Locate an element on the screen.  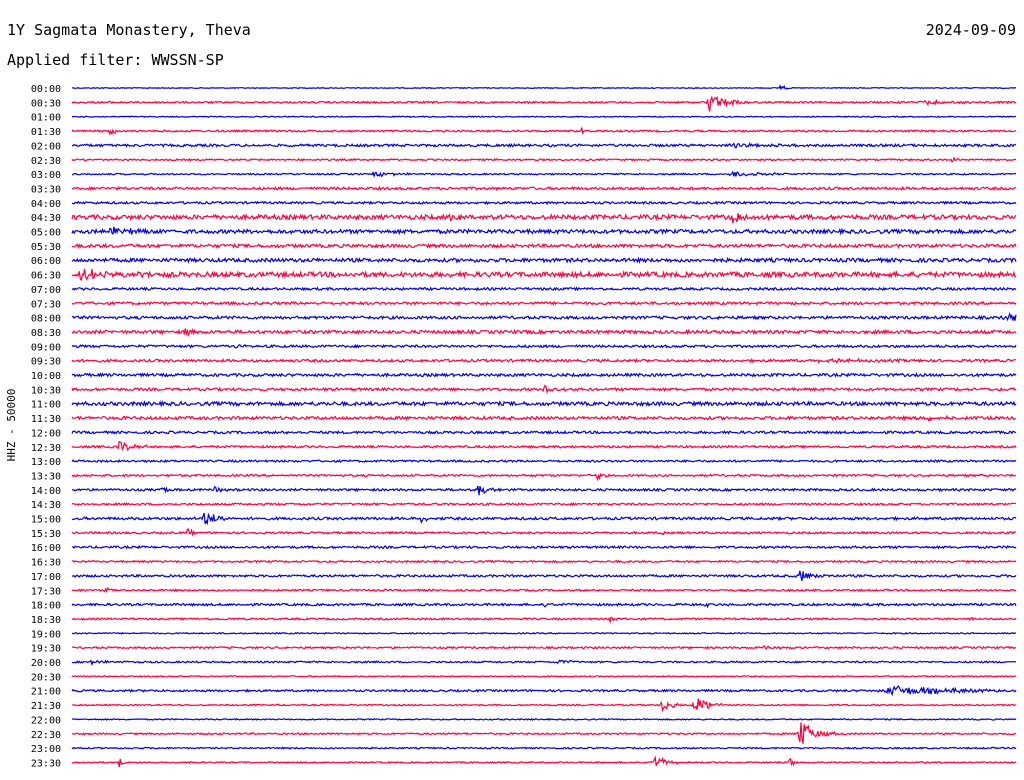
row-time-label: 01:30 is located at coordinates (46, 132).